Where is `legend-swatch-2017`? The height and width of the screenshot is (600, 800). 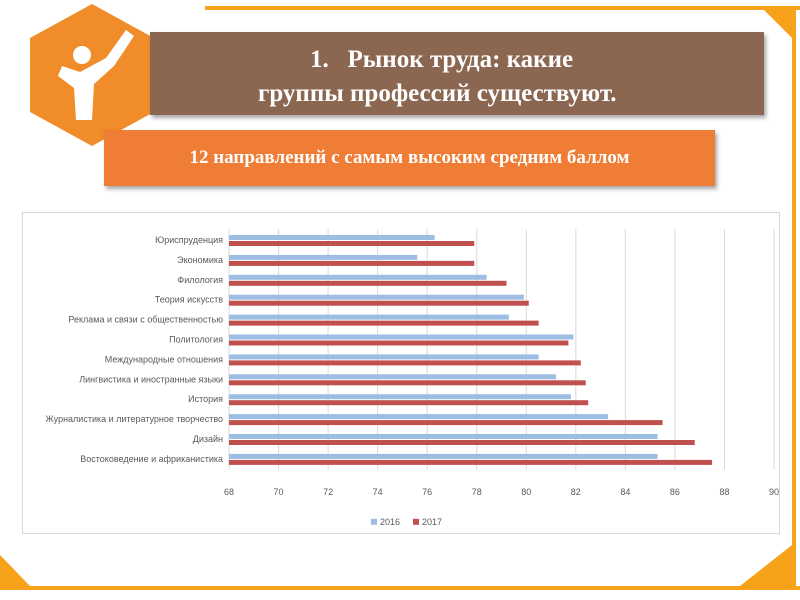
legend-swatch-2017 is located at coordinates (416, 521).